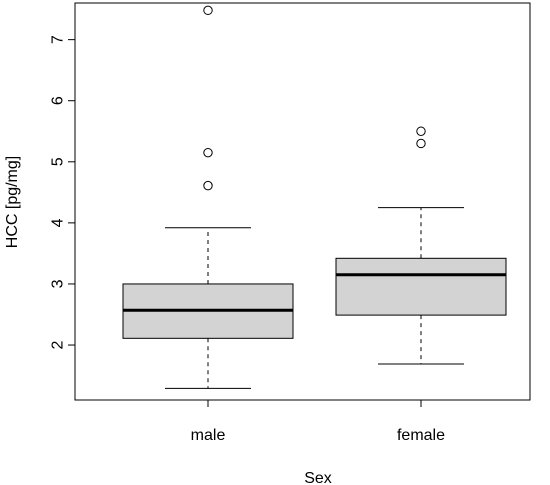  What do you see at coordinates (12, 202) in the screenshot?
I see `y-axis-title: HCC [pg/mg]` at bounding box center [12, 202].